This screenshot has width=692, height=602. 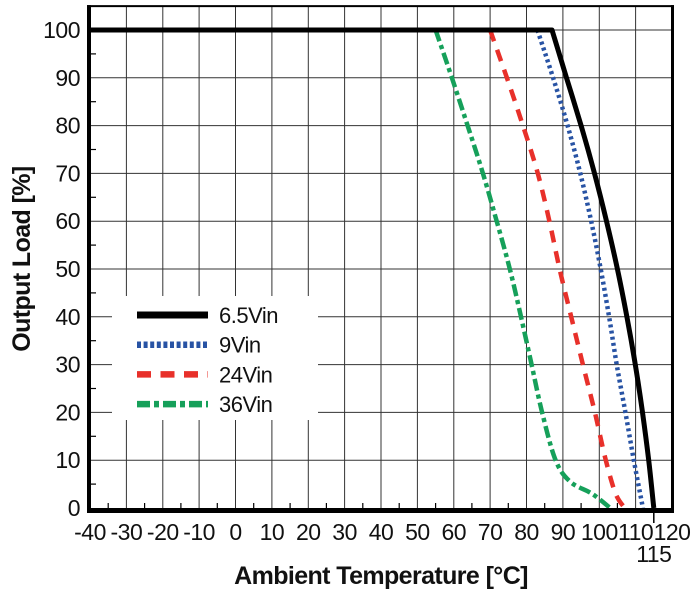 I want to click on y-tick-label-100: 100, so click(x=61, y=30).